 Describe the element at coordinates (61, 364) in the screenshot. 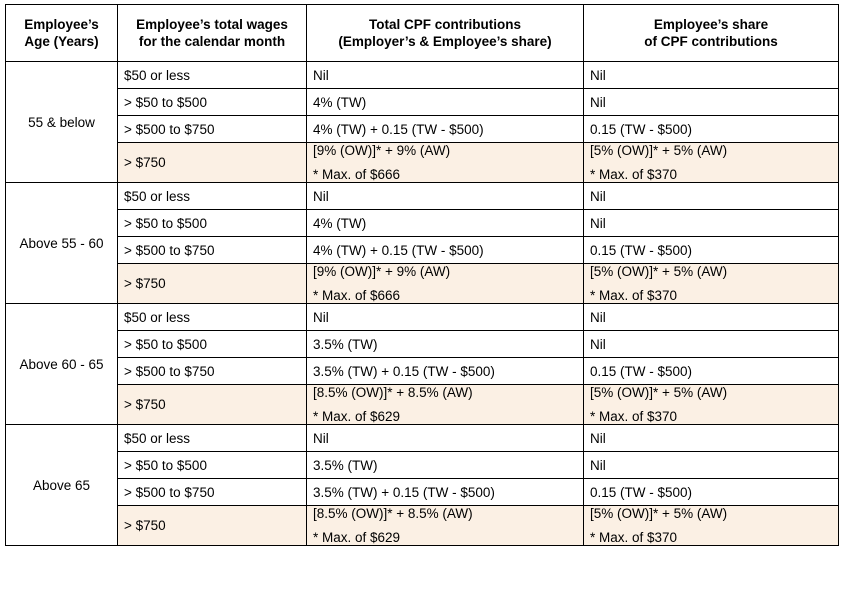

I see `age-group-cell: Above 60 - 65` at that location.